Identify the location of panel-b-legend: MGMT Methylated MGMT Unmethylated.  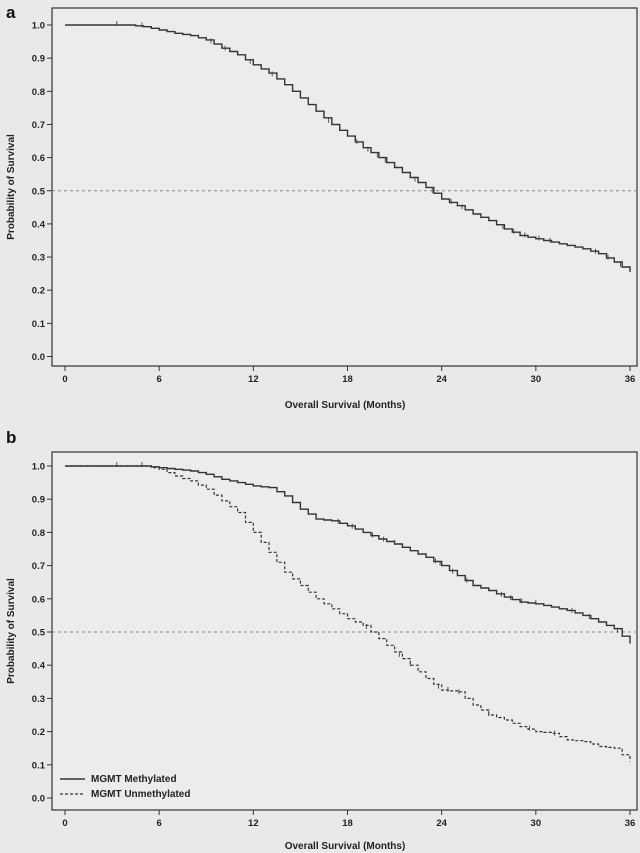
(125, 787).